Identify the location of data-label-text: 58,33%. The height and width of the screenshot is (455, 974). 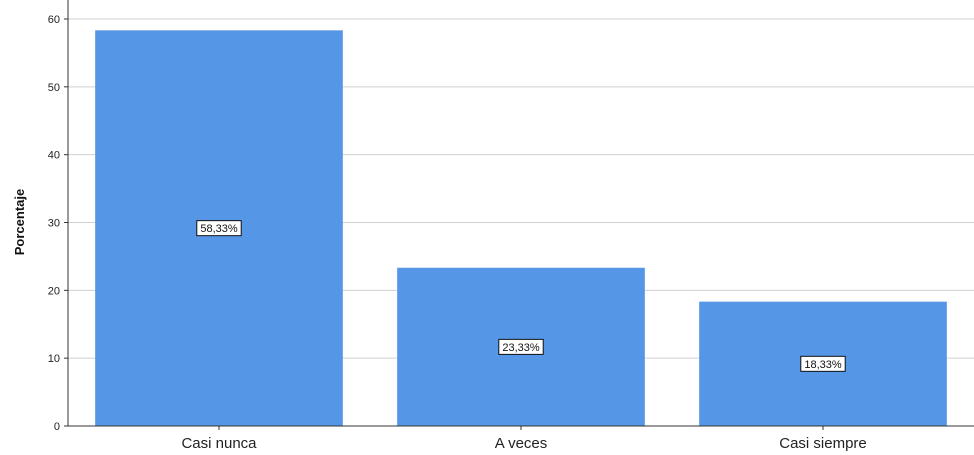
(219, 229).